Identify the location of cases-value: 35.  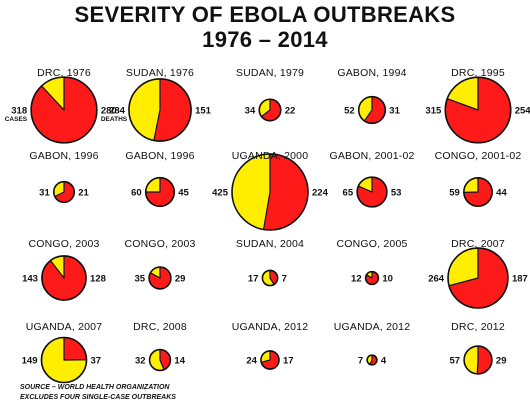
(140, 279).